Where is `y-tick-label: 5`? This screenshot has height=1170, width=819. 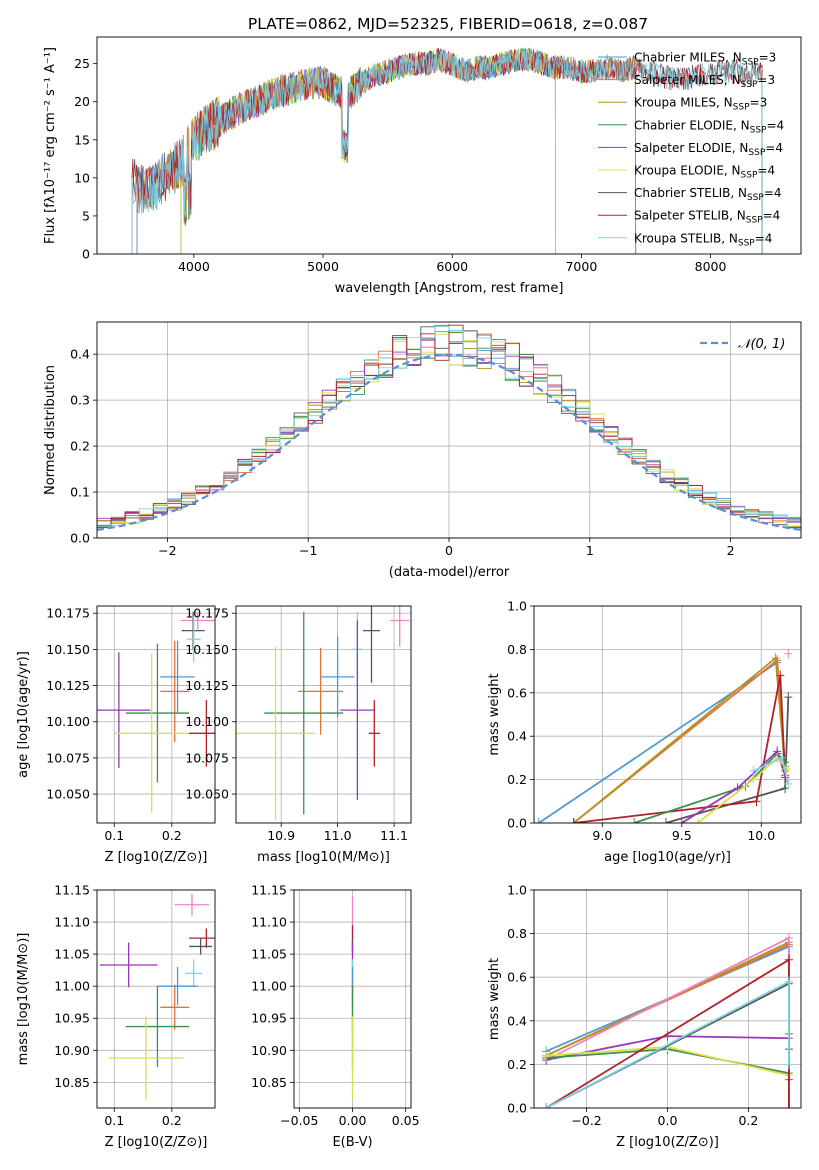 y-tick-label: 5 is located at coordinates (86, 215).